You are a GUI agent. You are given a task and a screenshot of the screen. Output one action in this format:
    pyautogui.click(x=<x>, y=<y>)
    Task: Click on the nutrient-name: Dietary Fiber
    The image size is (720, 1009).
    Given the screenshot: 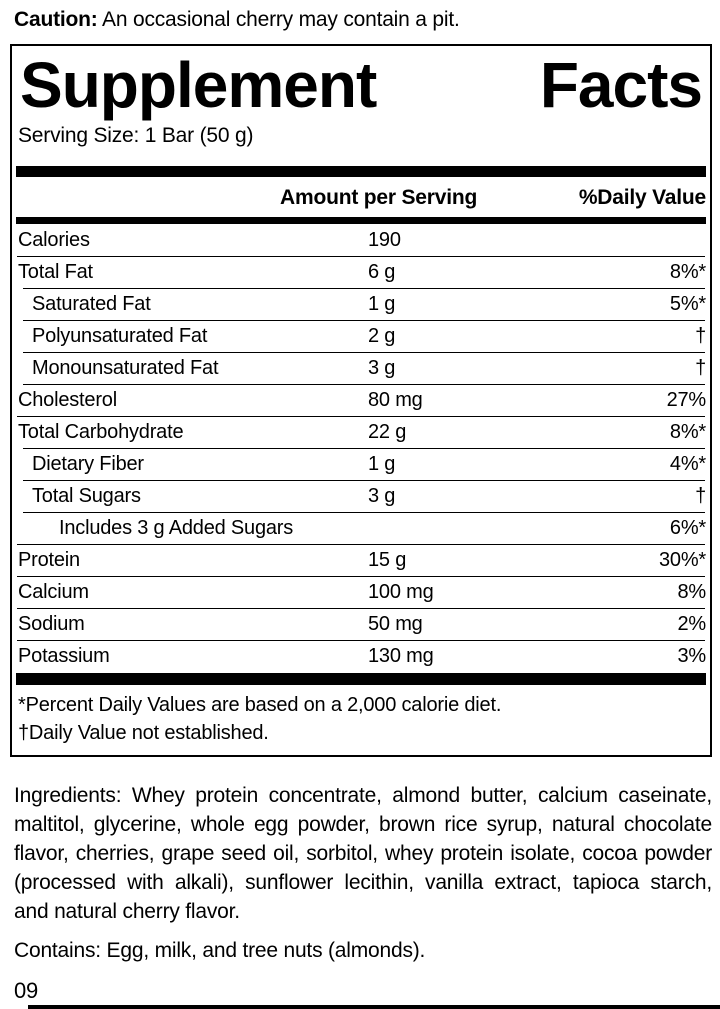 What is the action you would take?
    pyautogui.click(x=88, y=463)
    